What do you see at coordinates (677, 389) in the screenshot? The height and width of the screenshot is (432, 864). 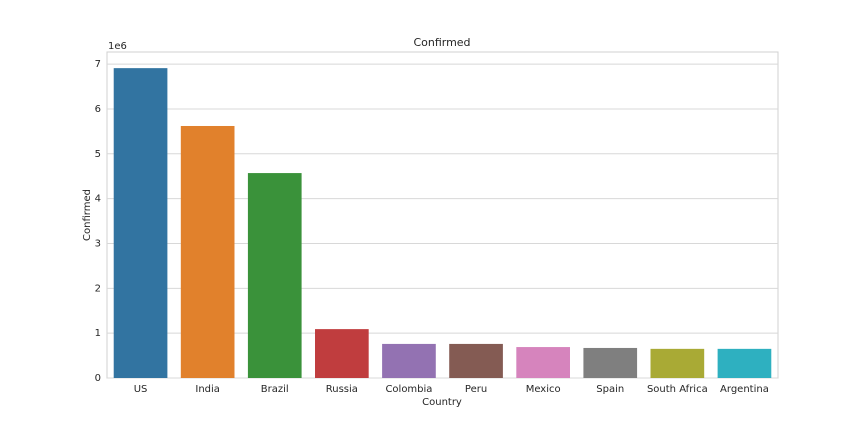 I see `x-tick-label: South Africa` at bounding box center [677, 389].